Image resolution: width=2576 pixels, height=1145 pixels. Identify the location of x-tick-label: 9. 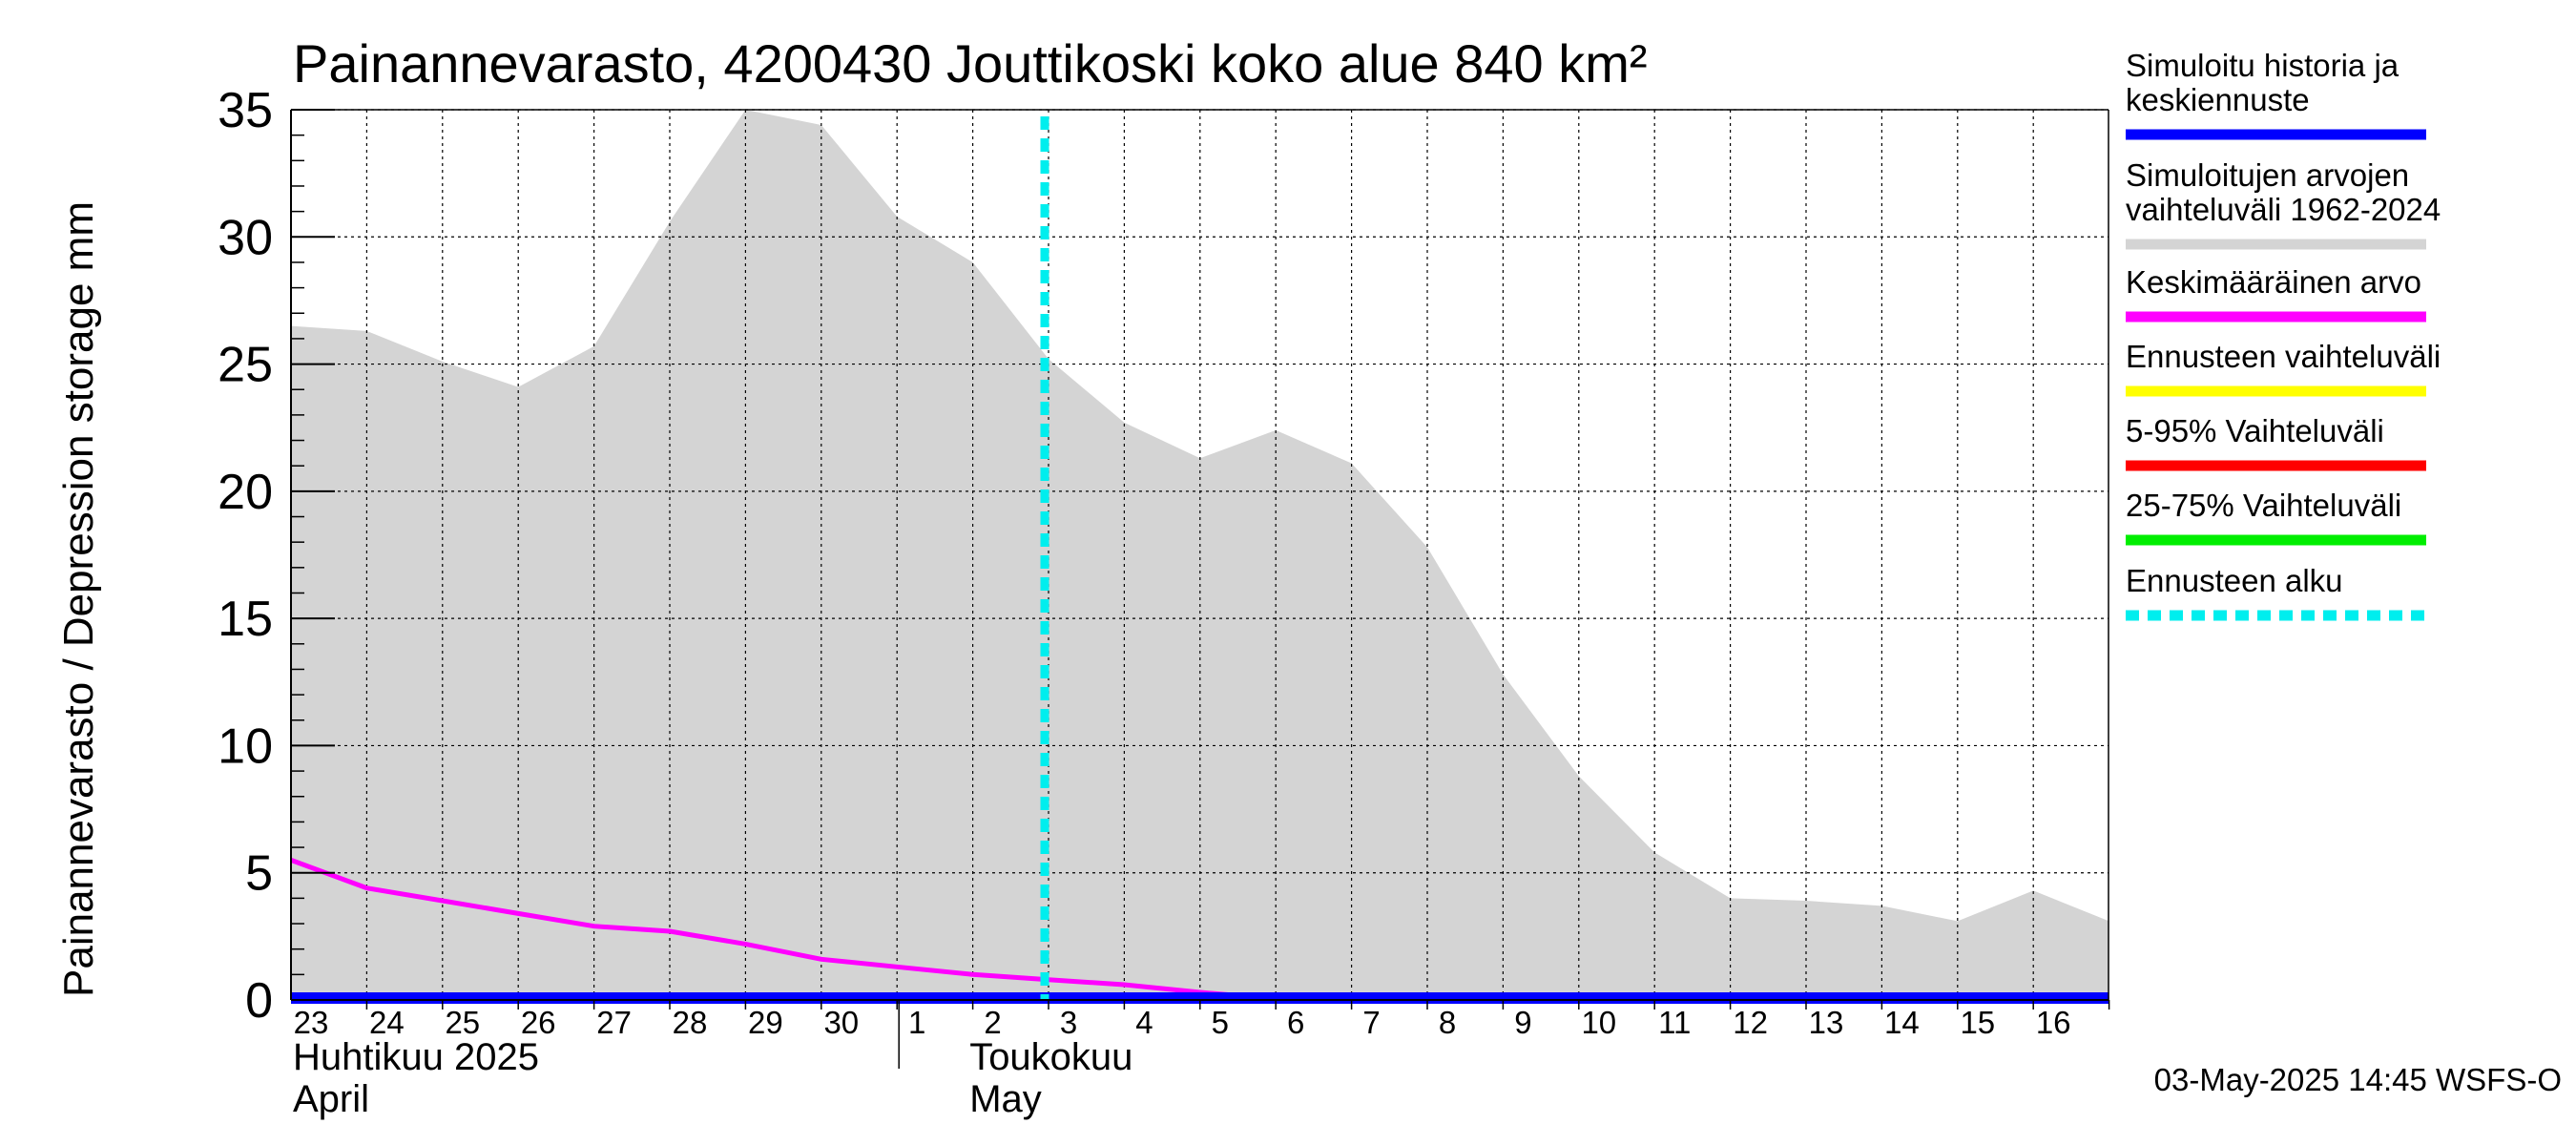
(1522, 1022).